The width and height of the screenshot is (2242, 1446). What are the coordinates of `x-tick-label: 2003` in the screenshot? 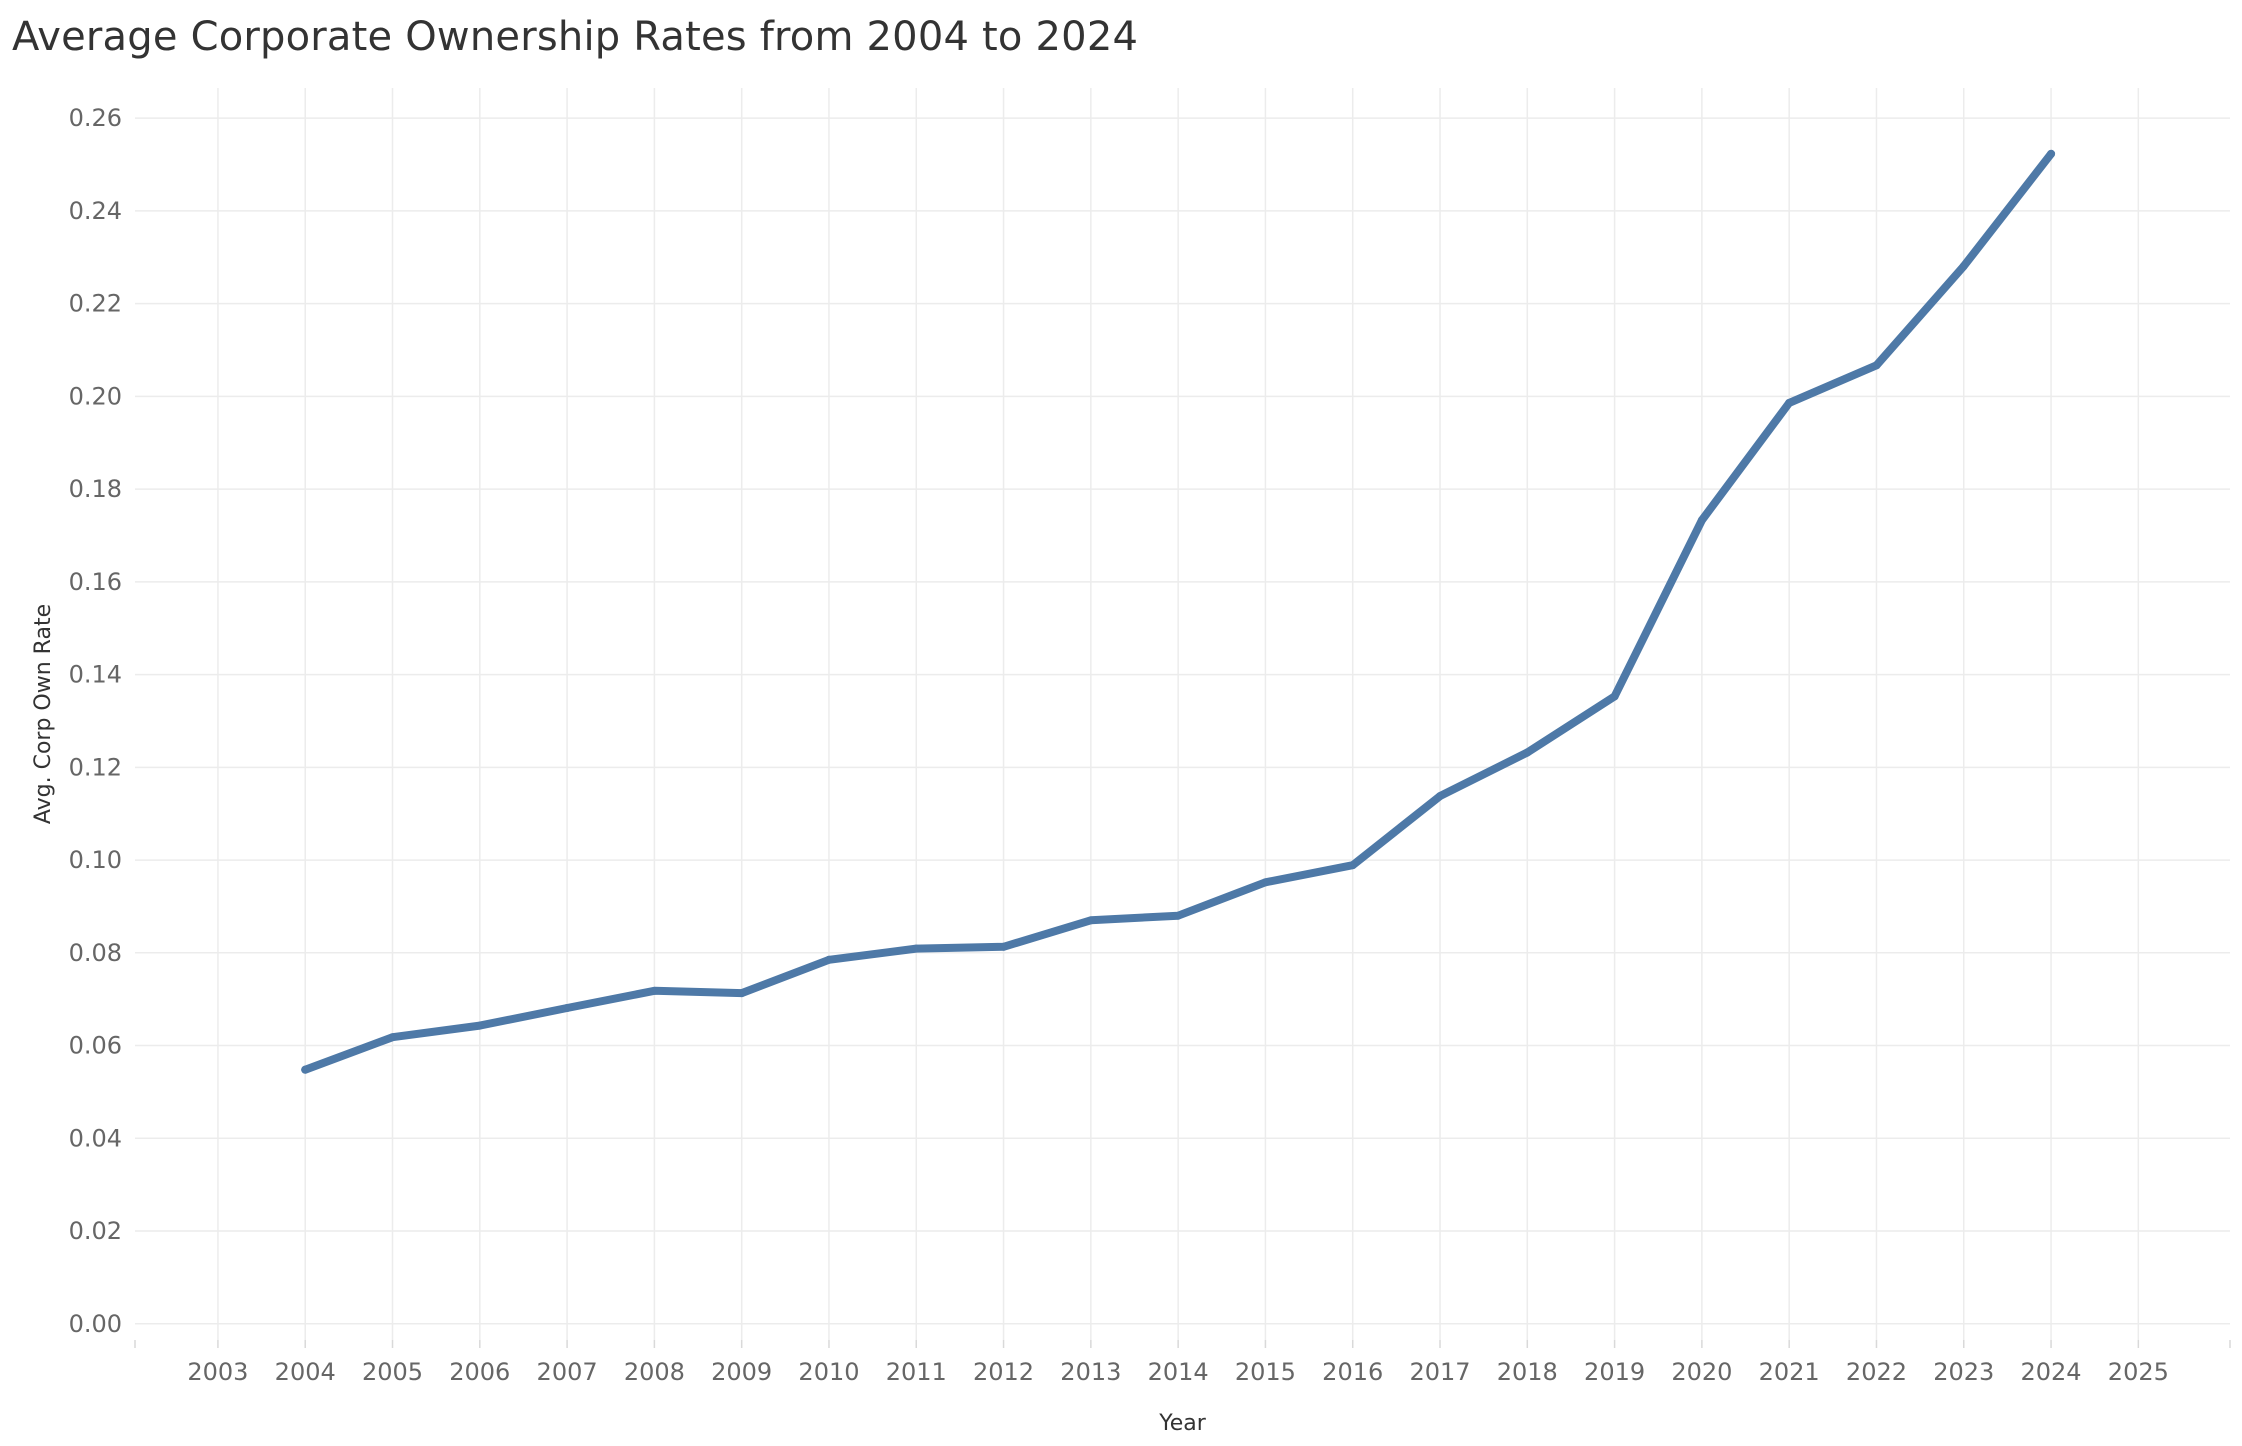 It's located at (217, 1372).